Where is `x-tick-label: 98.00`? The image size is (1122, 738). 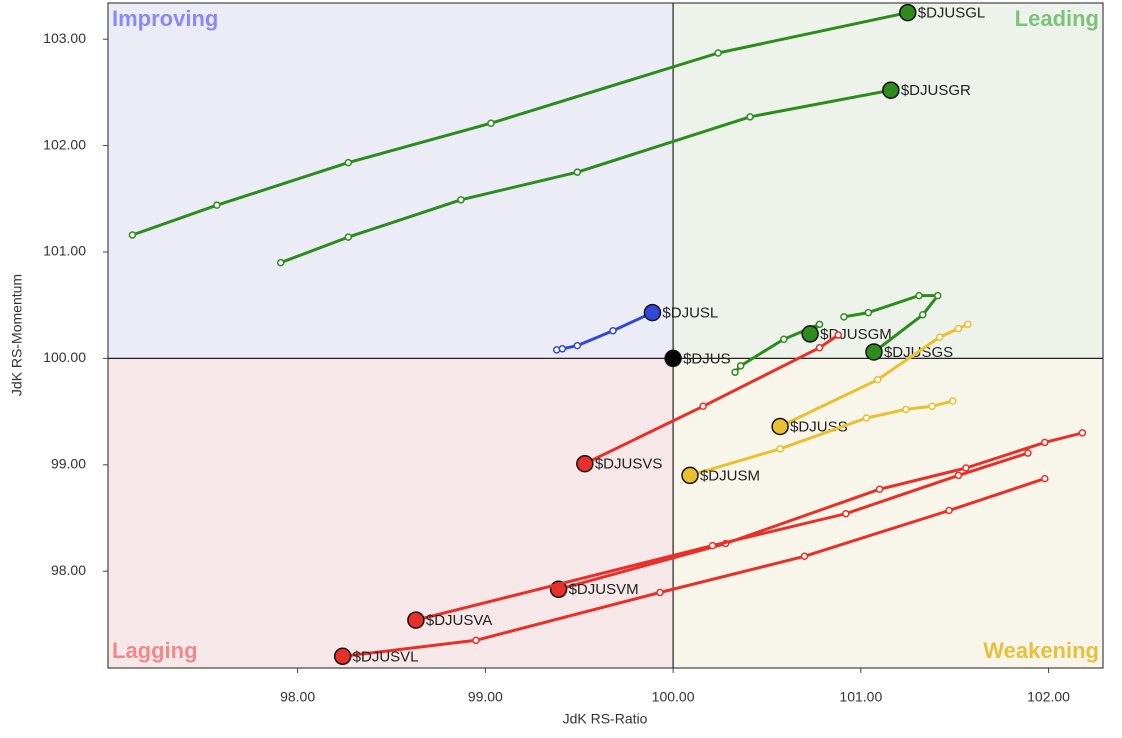 x-tick-label: 98.00 is located at coordinates (297, 697).